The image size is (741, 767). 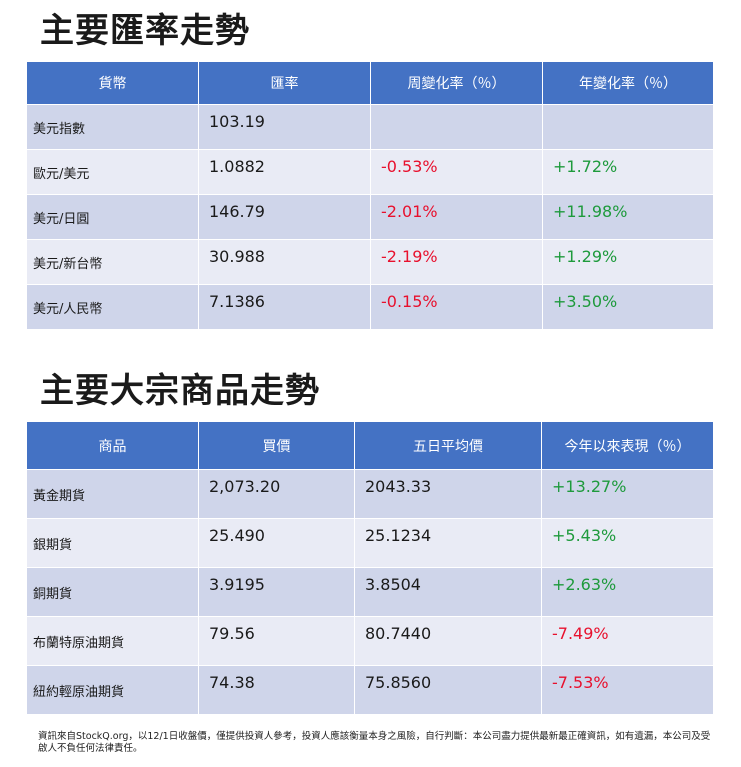 I want to click on table-row: 銀期貨 25.490 25.1234 +5.43%, so click(x=370, y=543).